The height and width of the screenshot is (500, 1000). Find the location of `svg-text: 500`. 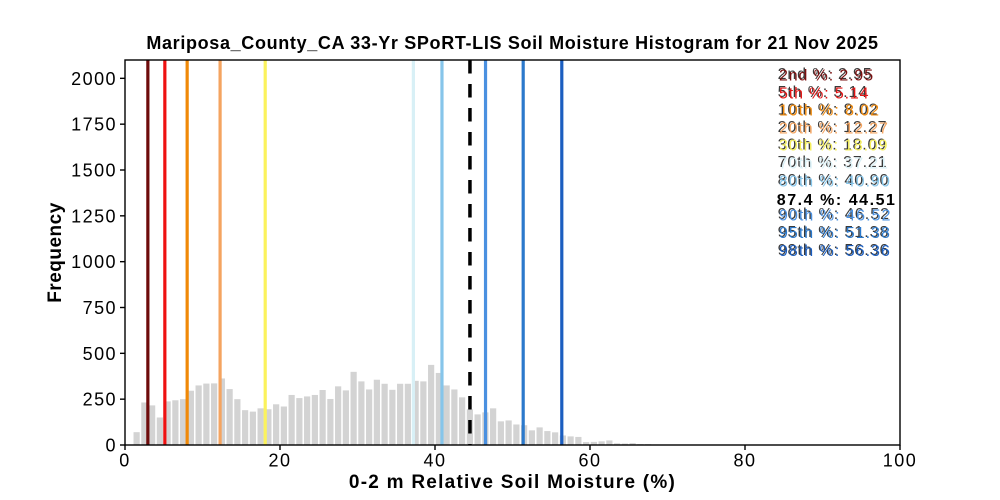

svg-text: 500 is located at coordinates (100, 354).